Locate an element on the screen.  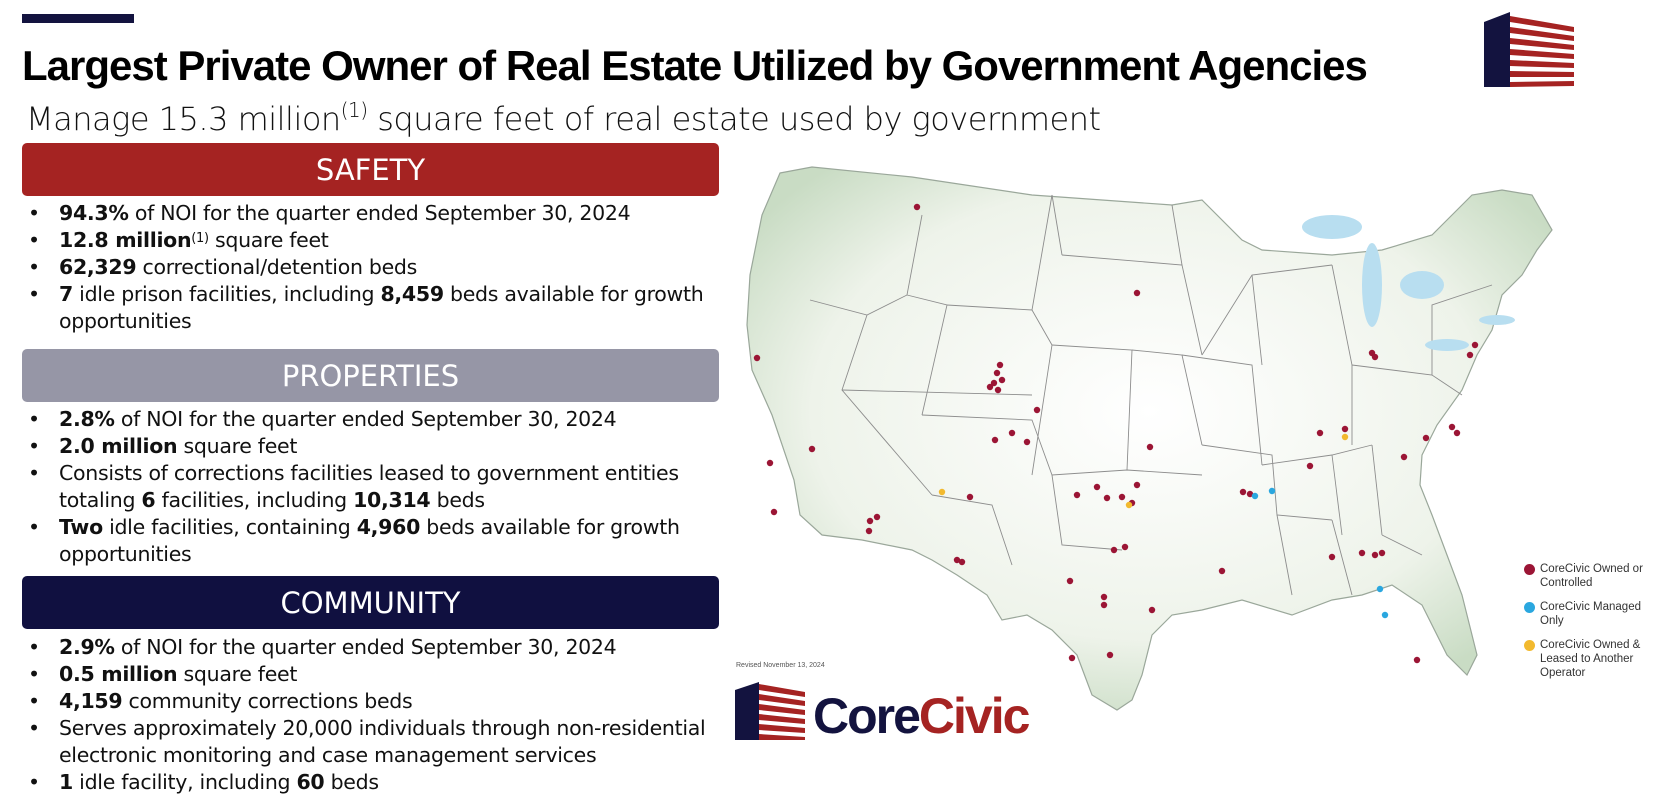
bullet-text: community corrections beds is located at coordinates (267, 701).